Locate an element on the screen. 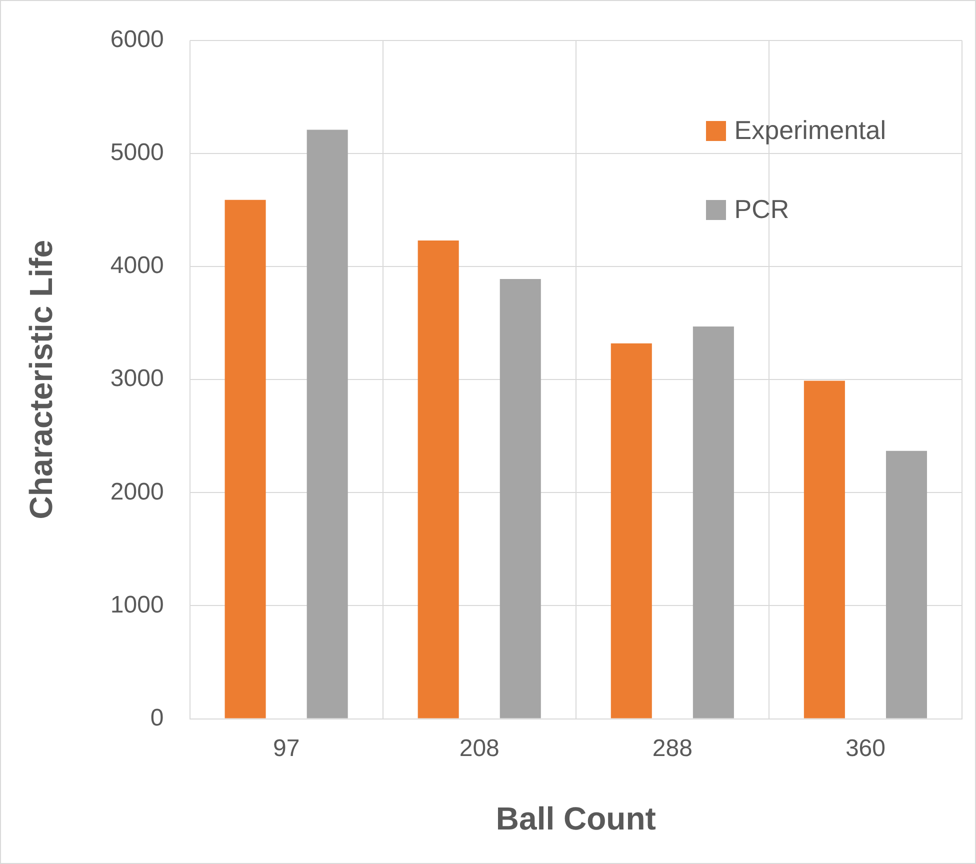 The width and height of the screenshot is (976, 864). y-tick-label: 3000 is located at coordinates (137, 378).